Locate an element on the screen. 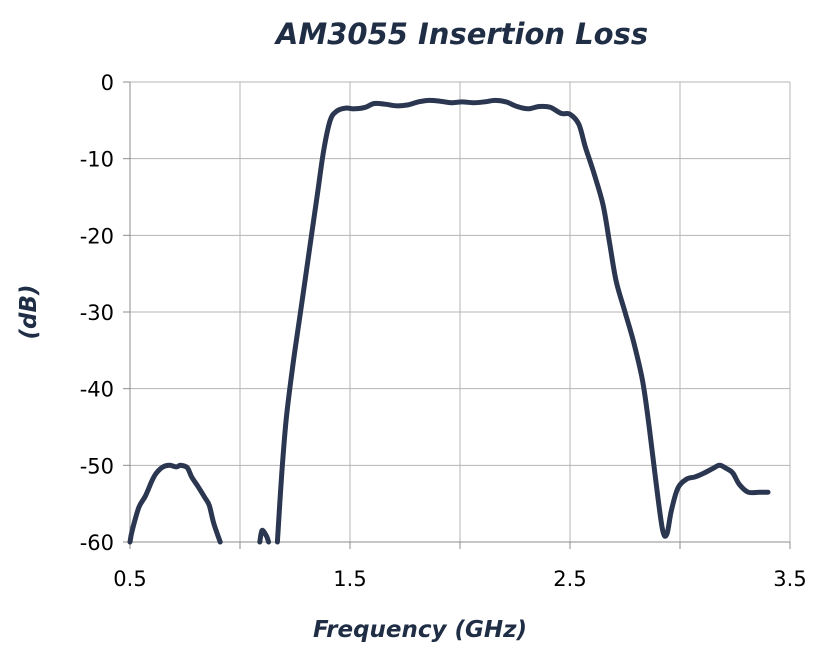 The height and width of the screenshot is (668, 828). x-tick-label: 0.5 is located at coordinates (129, 579).